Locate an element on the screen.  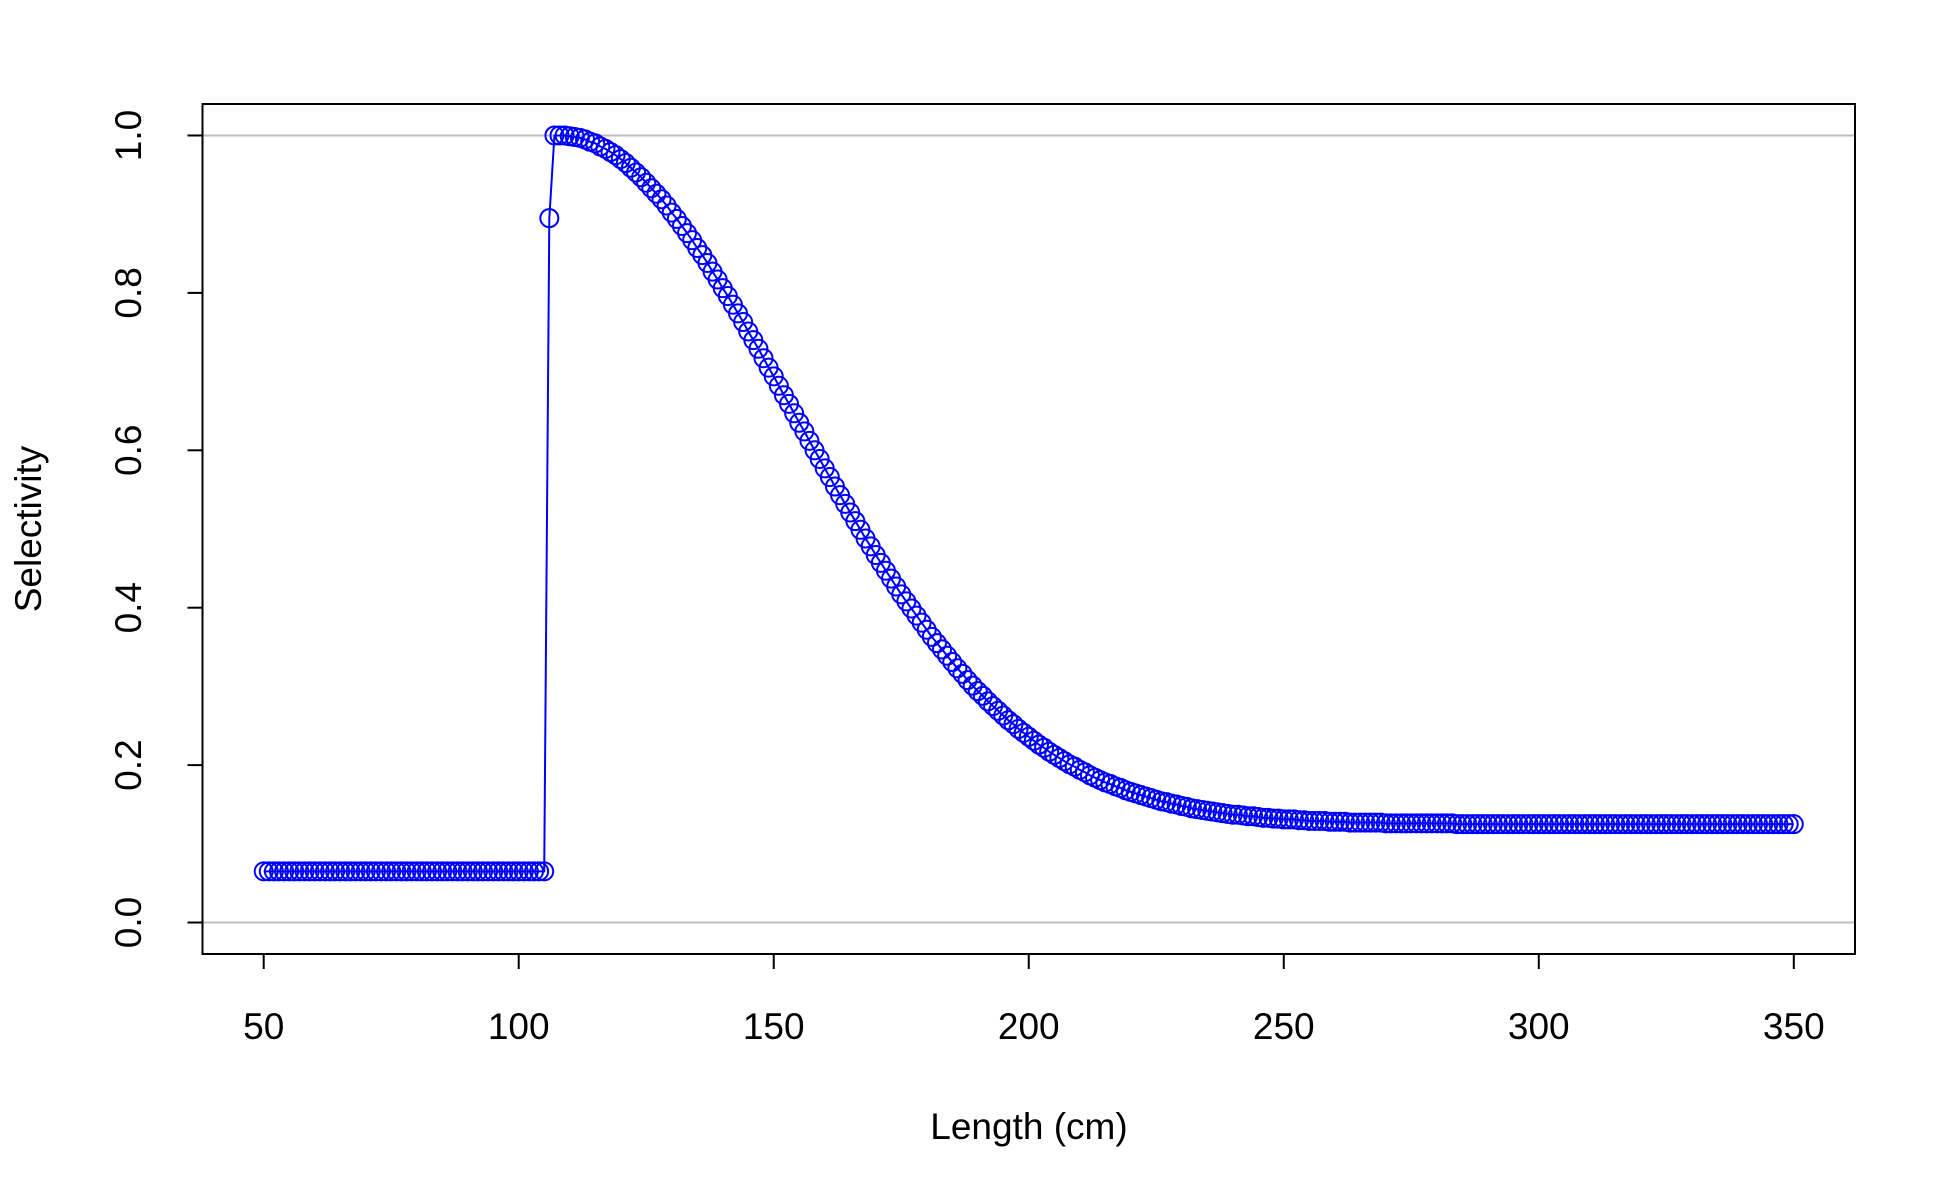
y-tick-label: 0.8 is located at coordinates (128, 292).